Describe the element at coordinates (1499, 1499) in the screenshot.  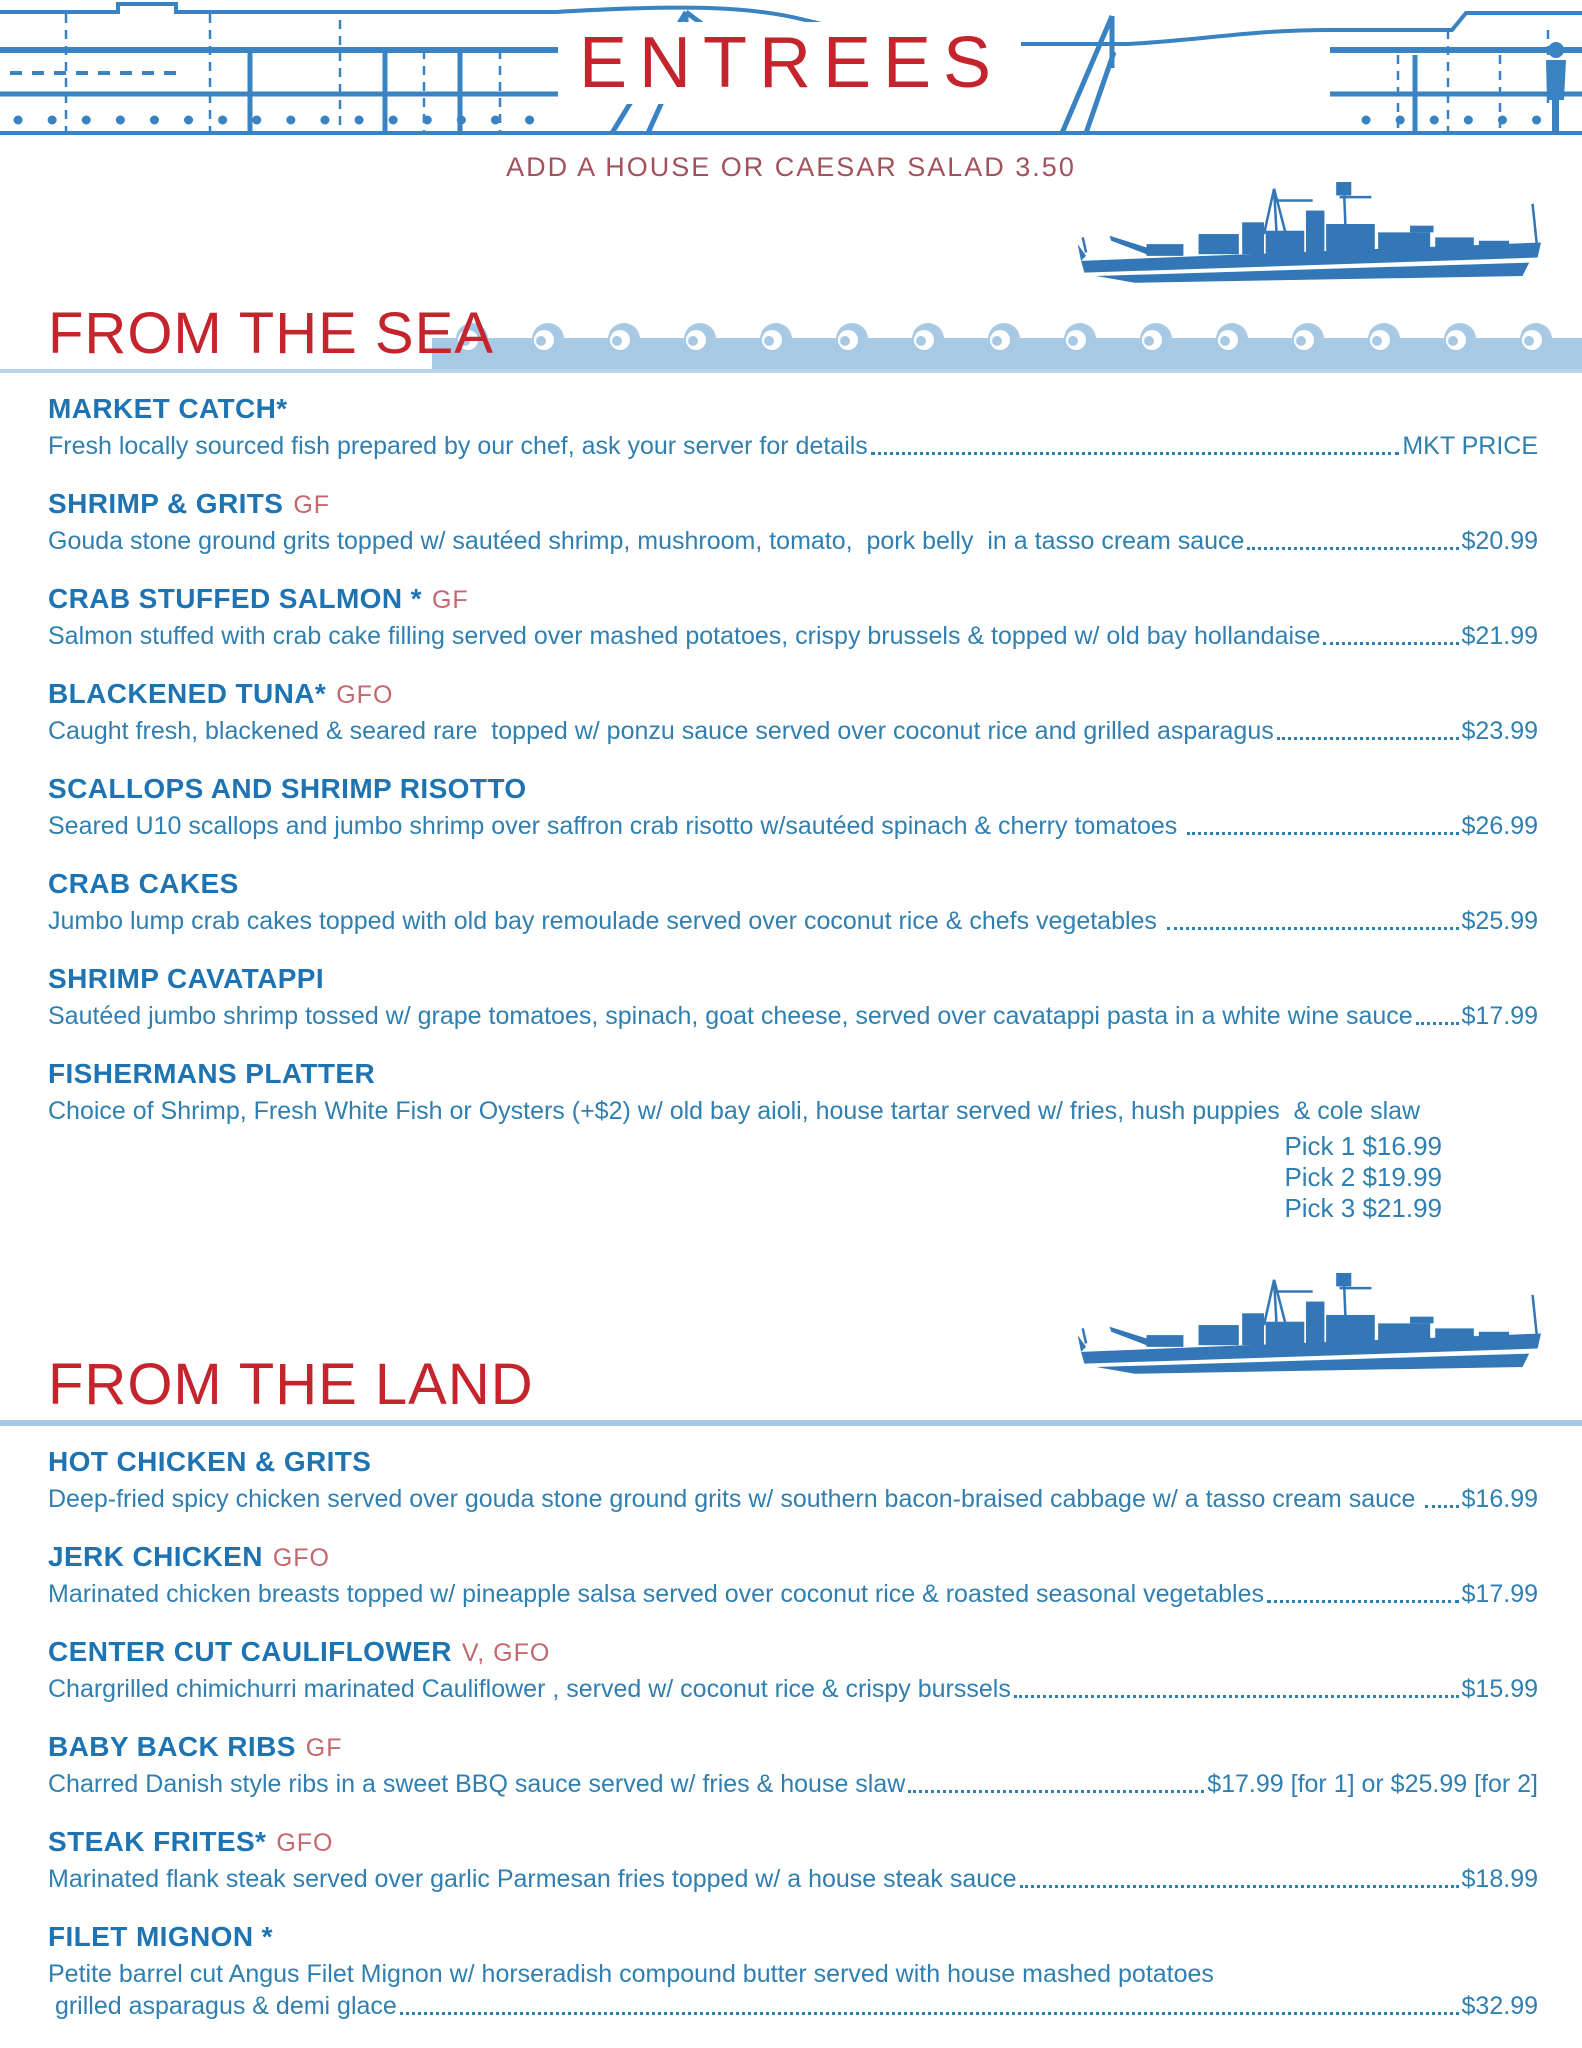
I see `item-price: $16.99` at that location.